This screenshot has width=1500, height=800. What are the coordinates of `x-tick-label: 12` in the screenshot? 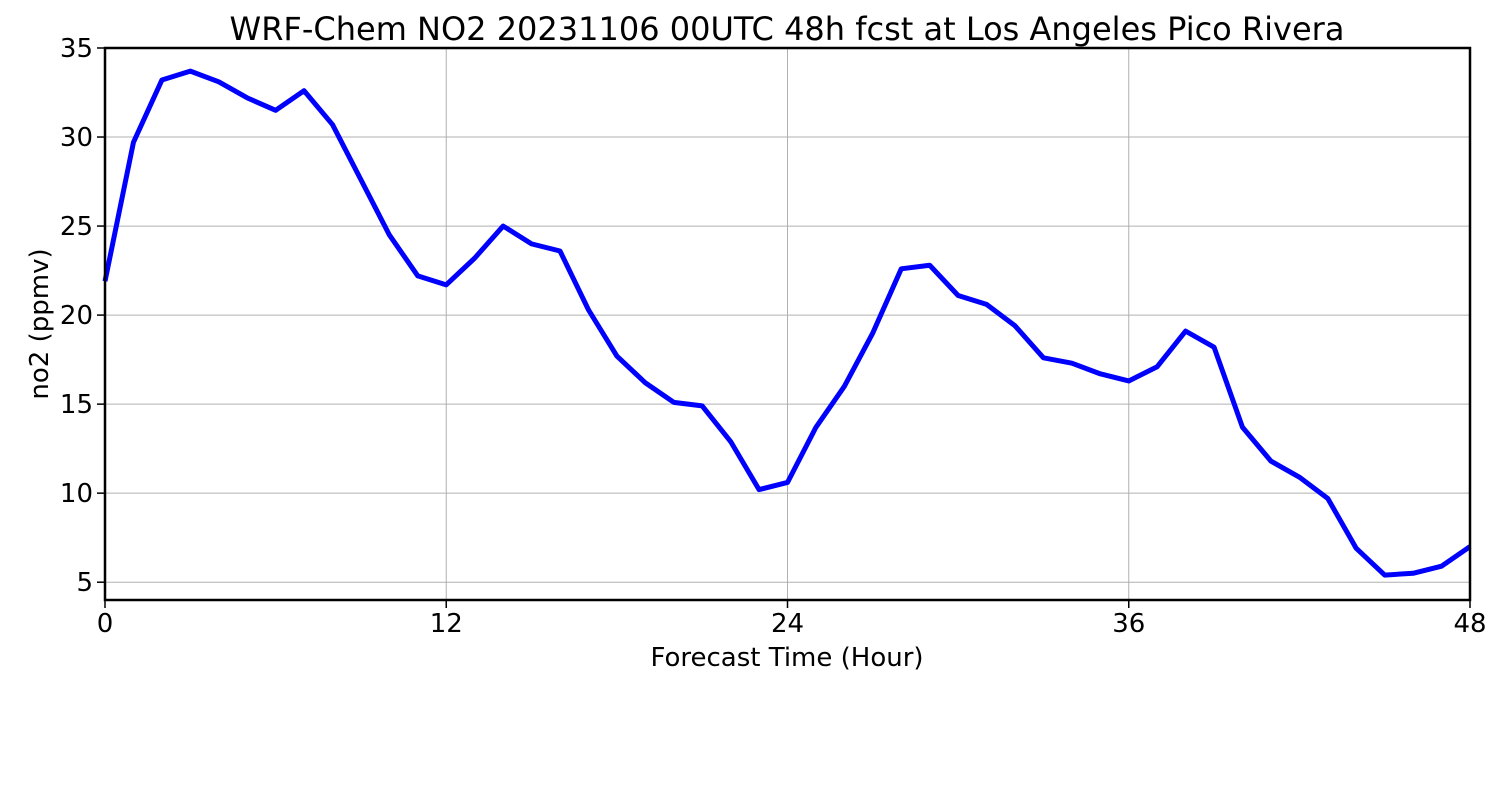 It's located at (446, 624).